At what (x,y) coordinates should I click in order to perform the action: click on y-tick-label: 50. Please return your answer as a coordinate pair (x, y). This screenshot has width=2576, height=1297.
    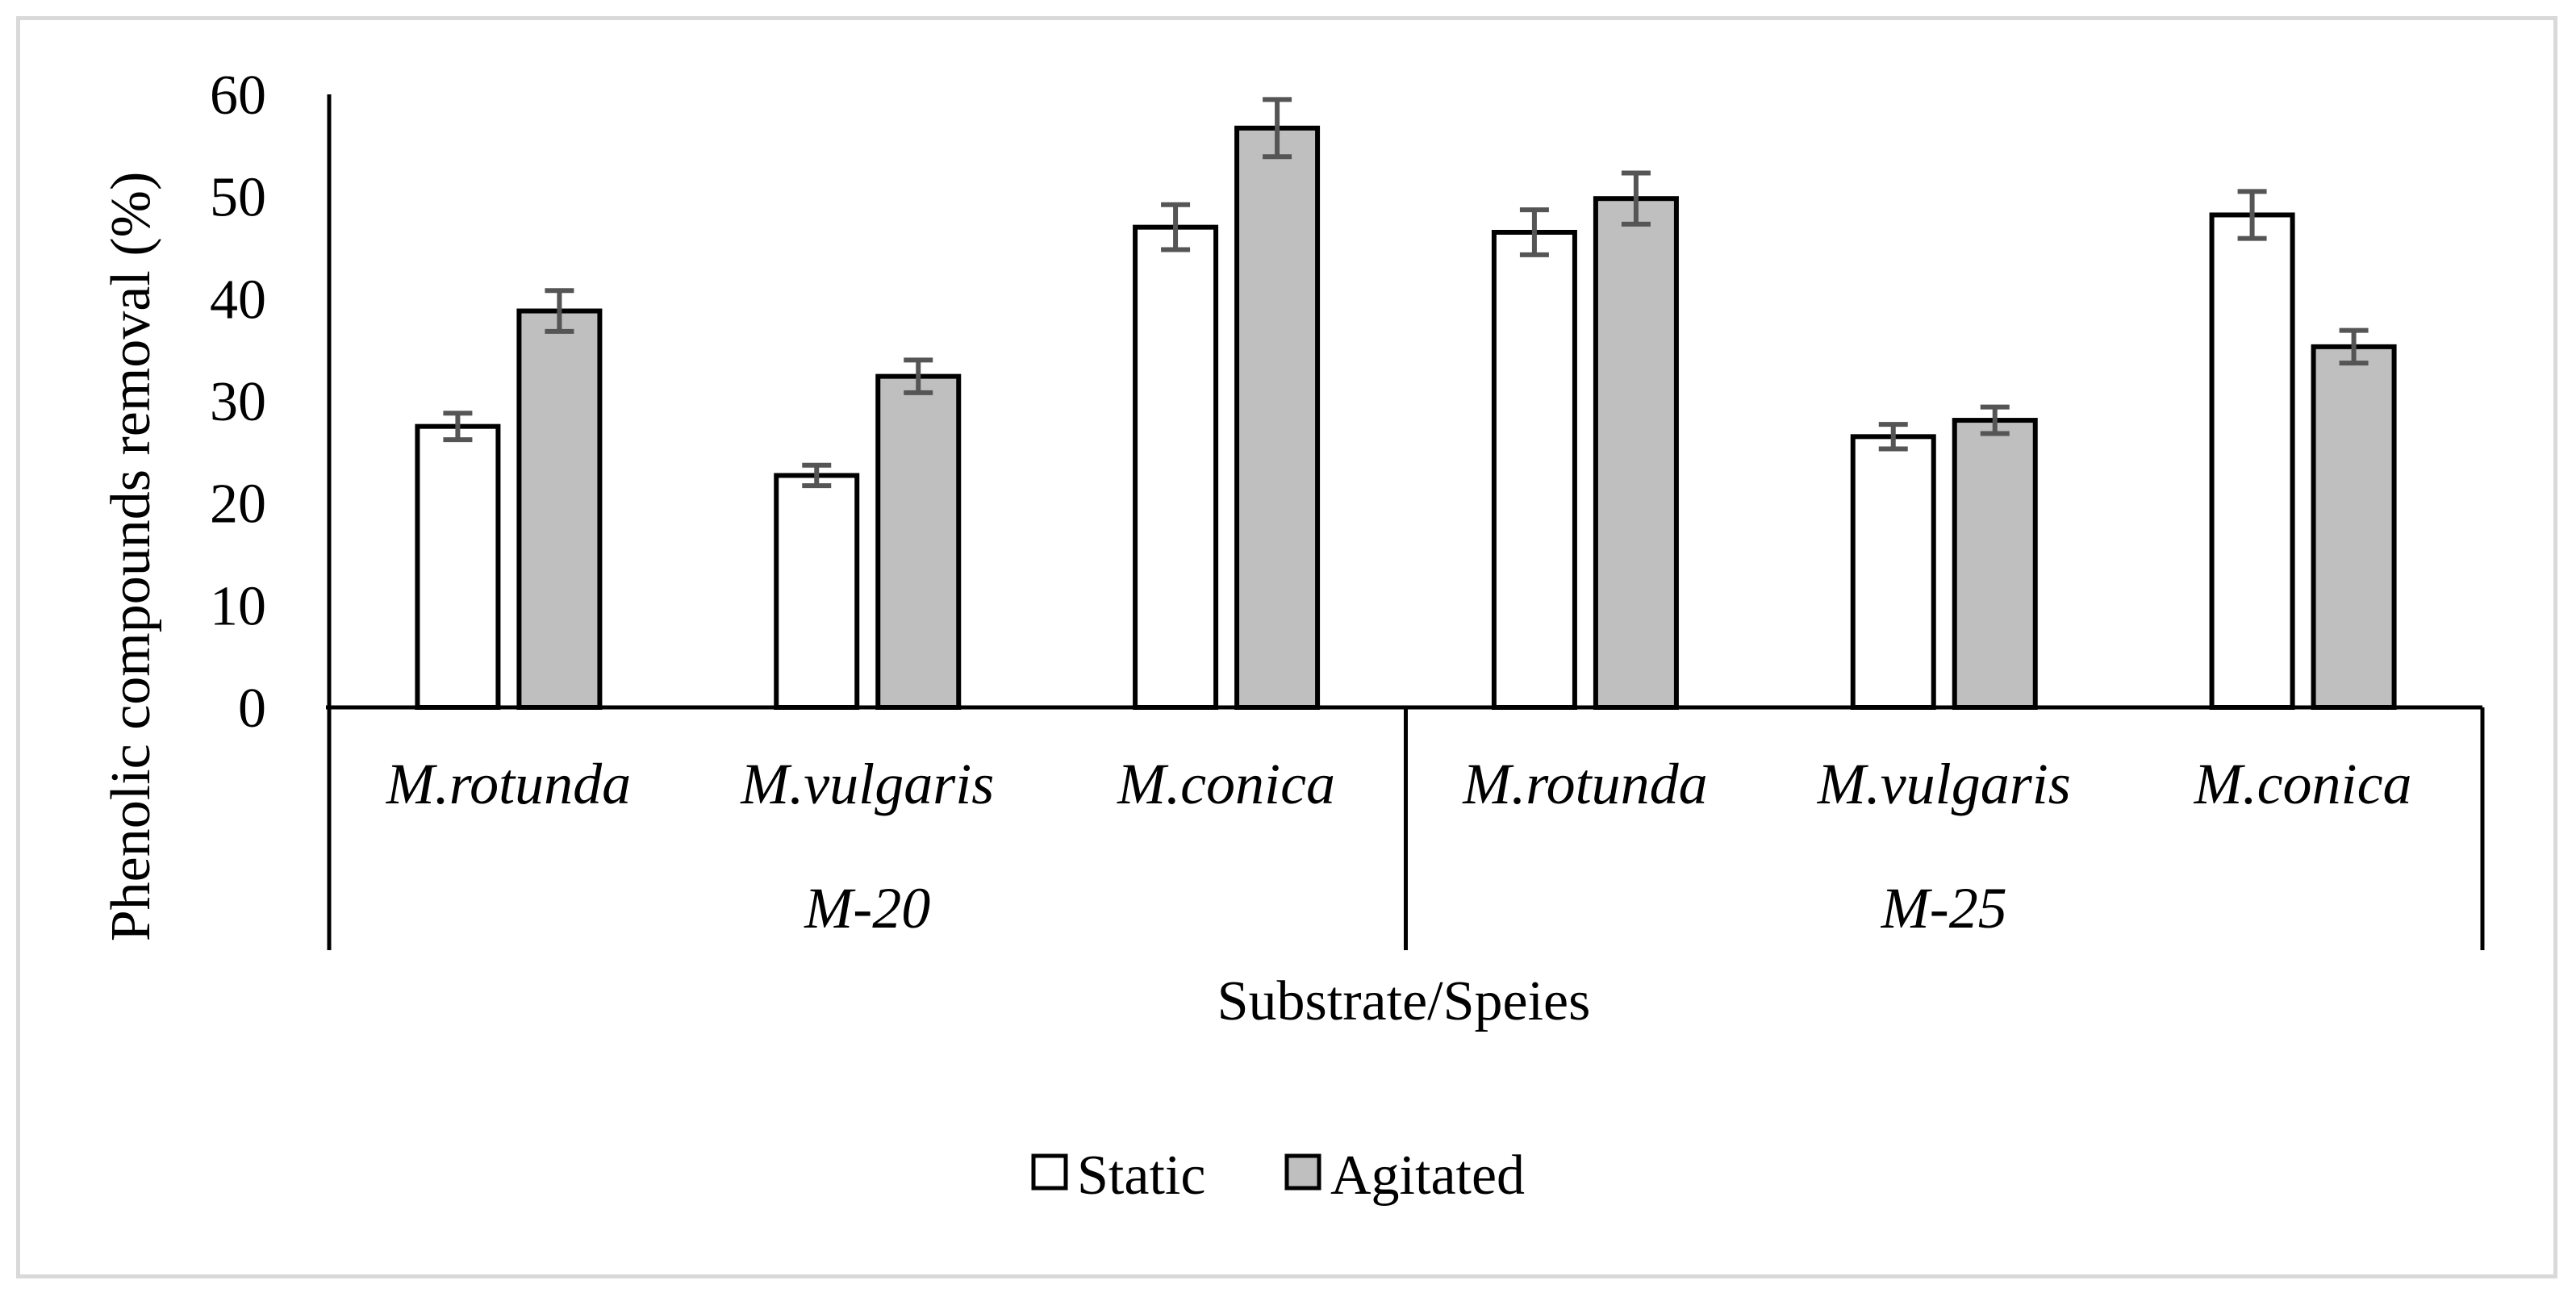
    Looking at the image, I should click on (238, 198).